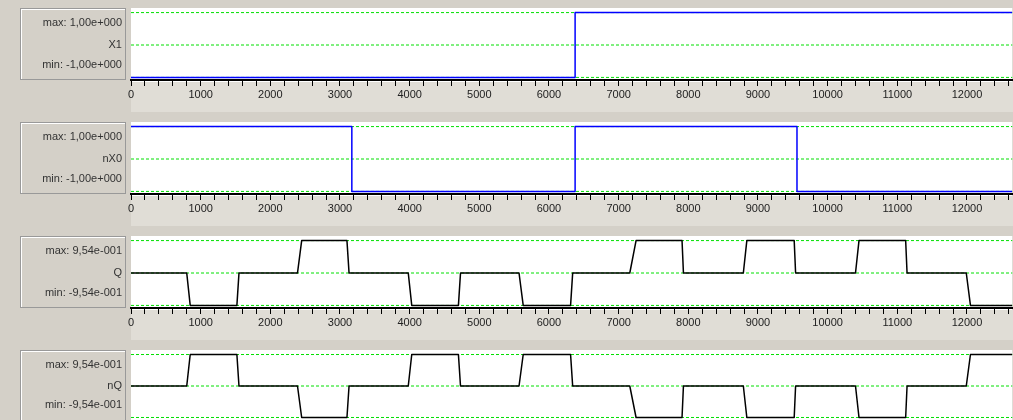 The image size is (1013, 420). I want to click on y-axis-title: X1, so click(115, 44).